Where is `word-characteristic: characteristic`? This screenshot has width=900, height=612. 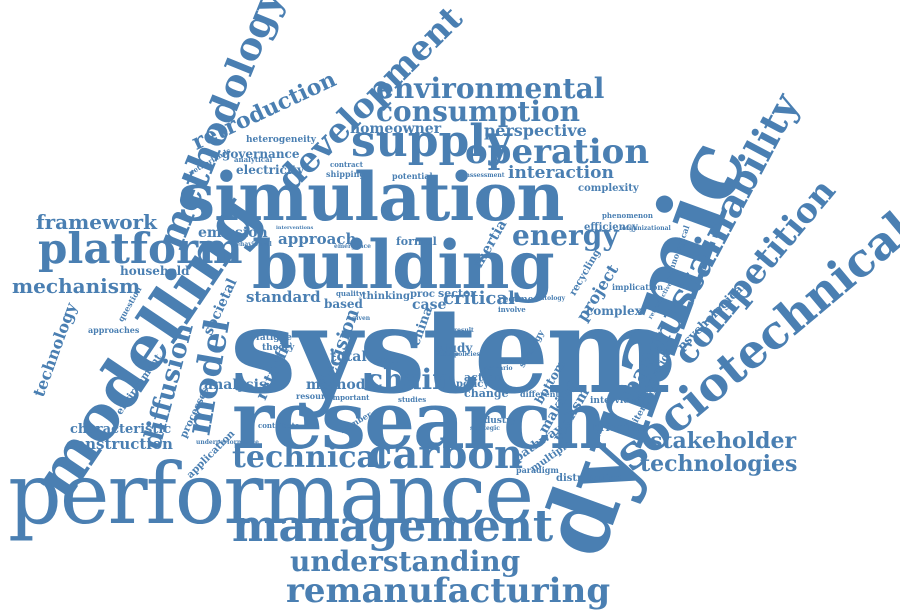 word-characteristic: characteristic is located at coordinates (121, 429).